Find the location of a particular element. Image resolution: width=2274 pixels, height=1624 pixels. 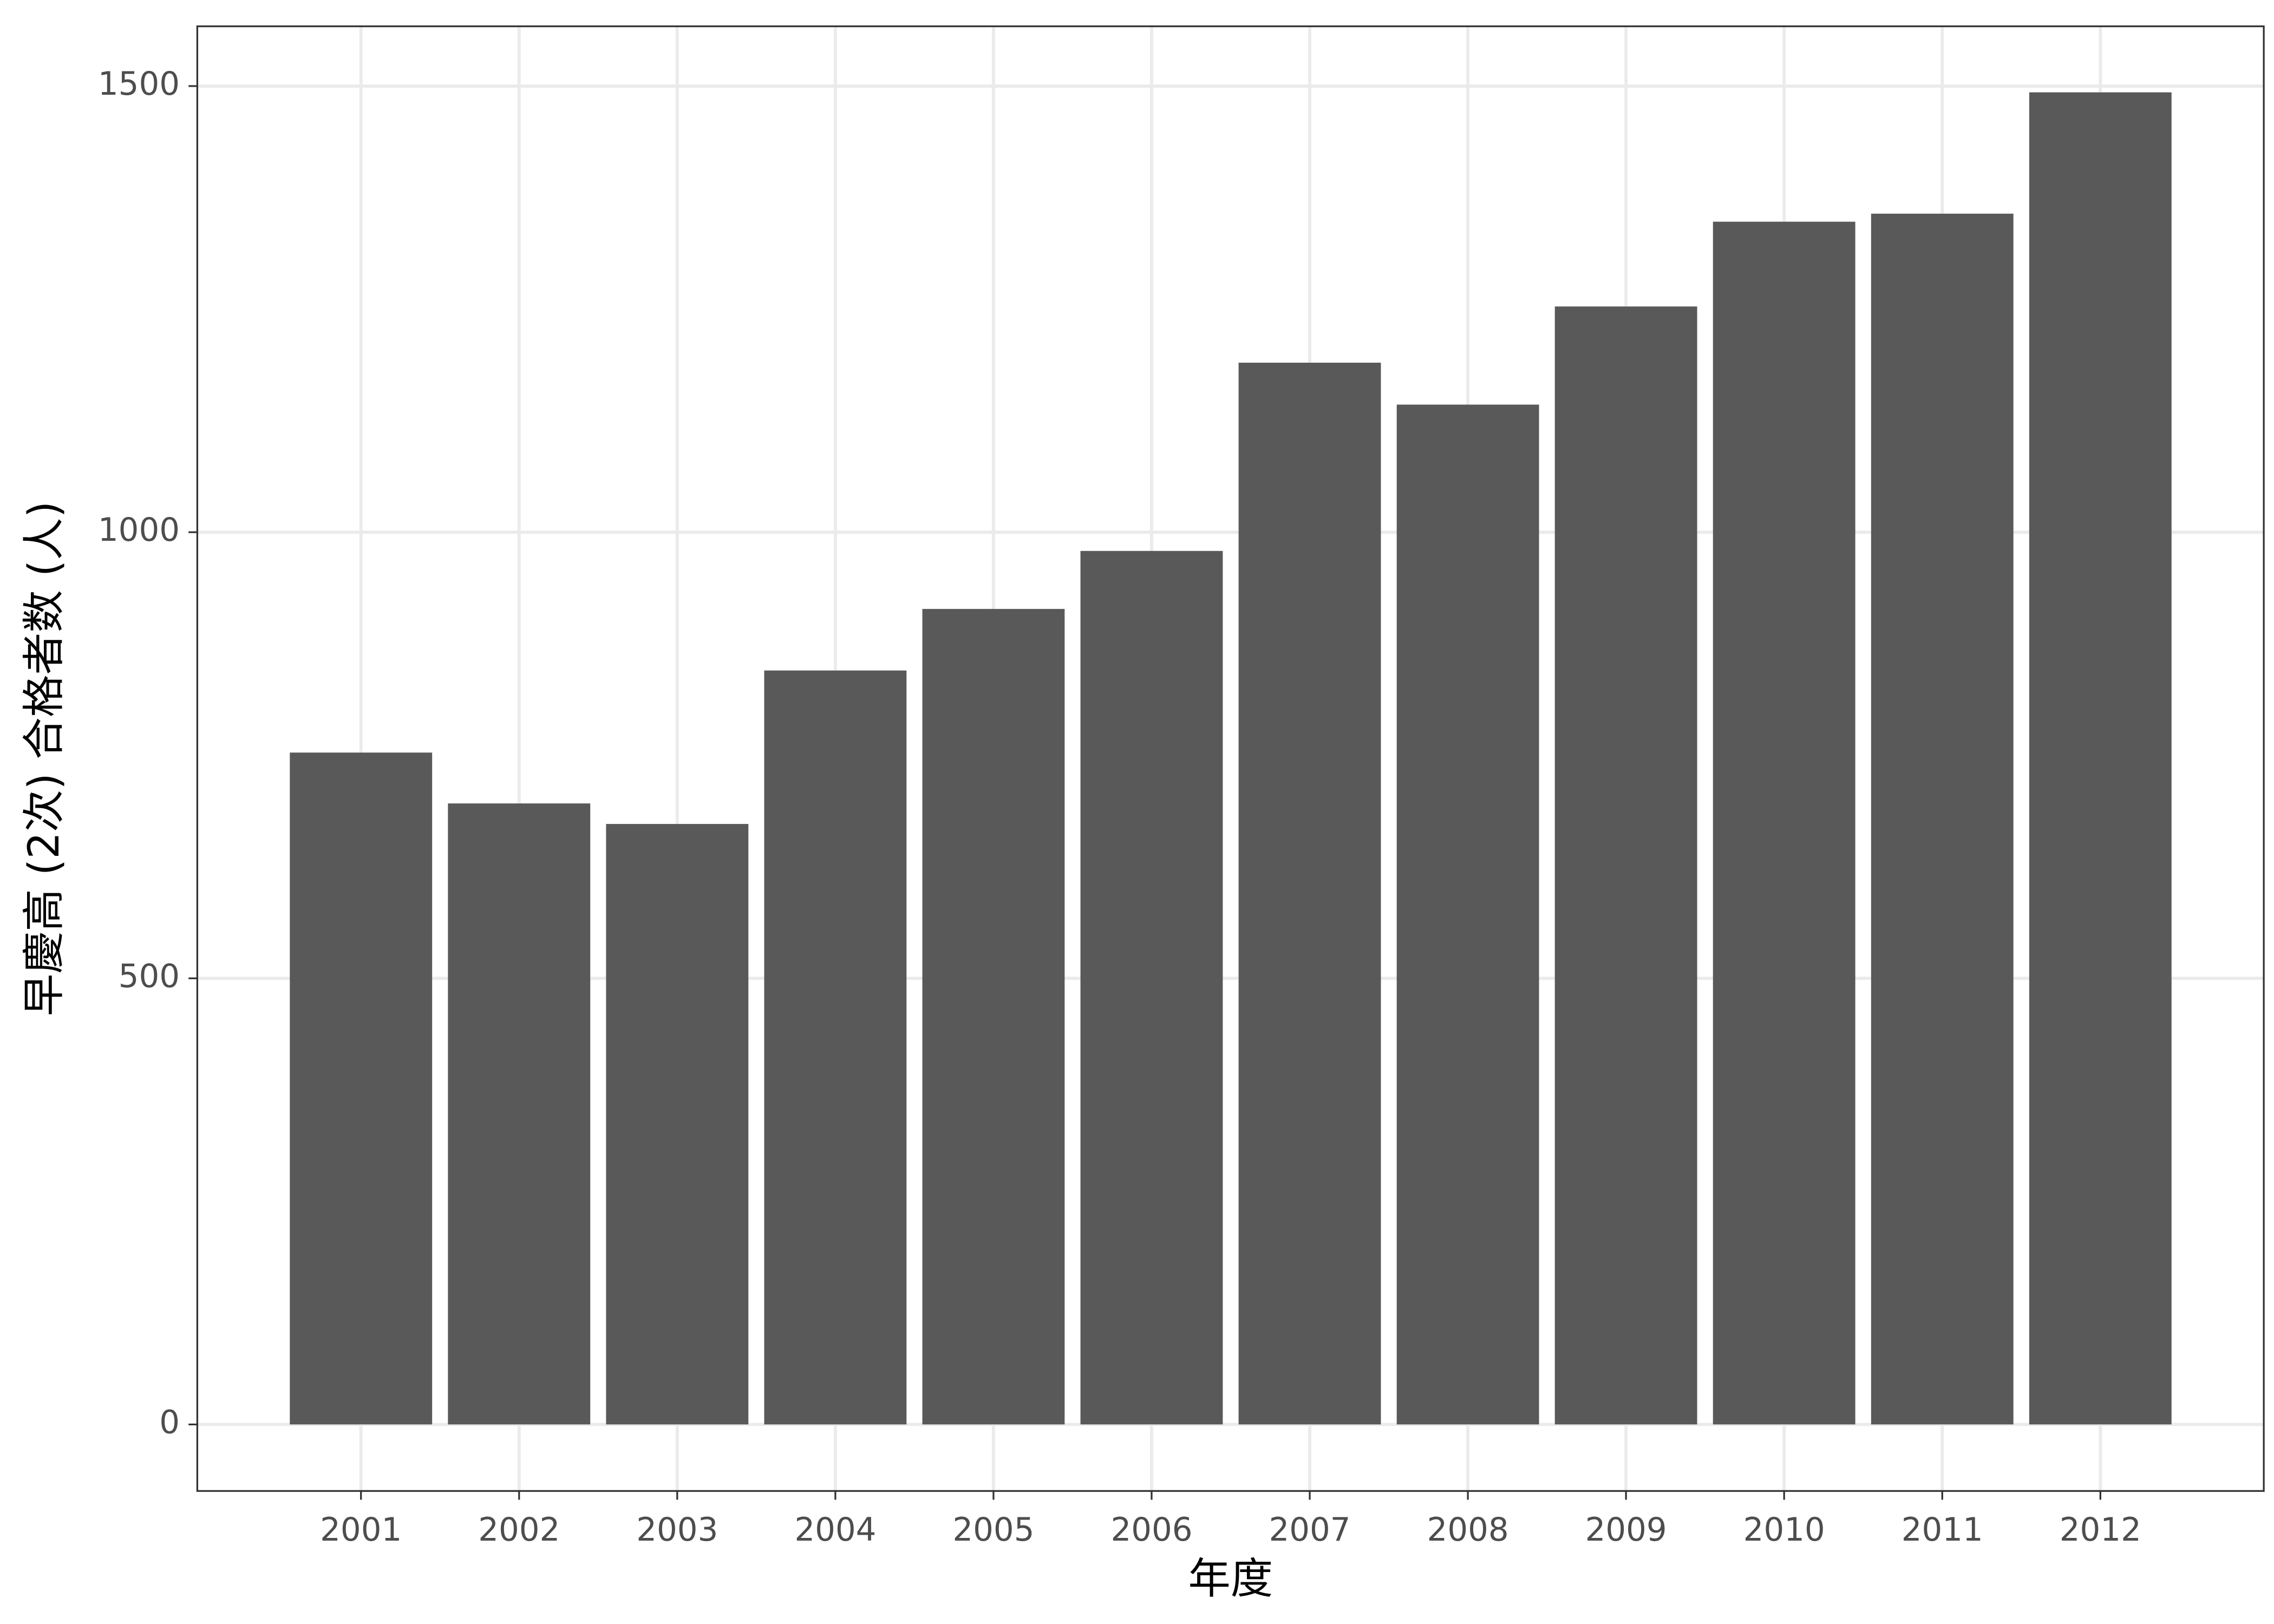

x-tick-label: 2006 is located at coordinates (1151, 1530).